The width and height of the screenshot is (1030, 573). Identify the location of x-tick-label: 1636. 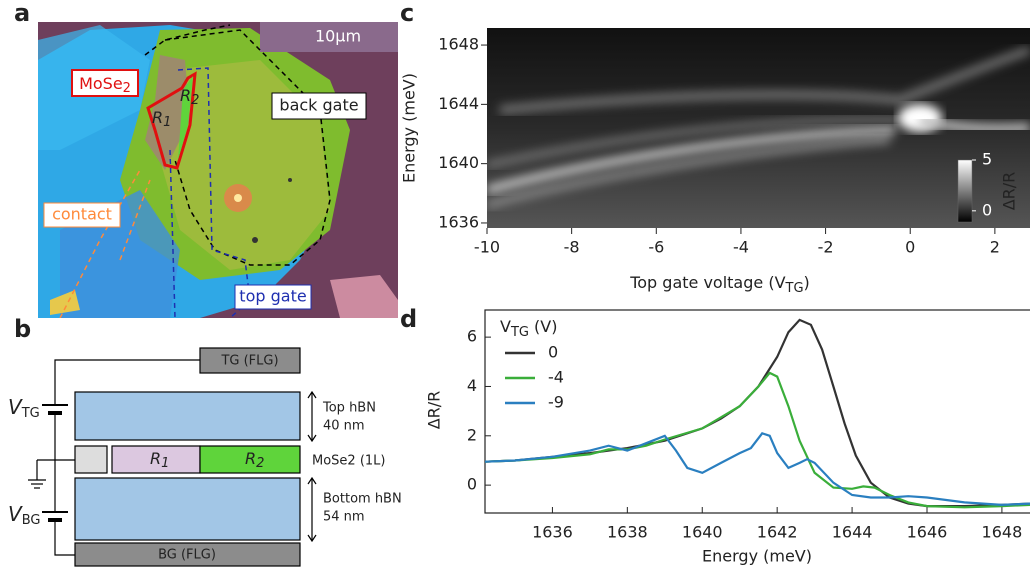
(552, 532).